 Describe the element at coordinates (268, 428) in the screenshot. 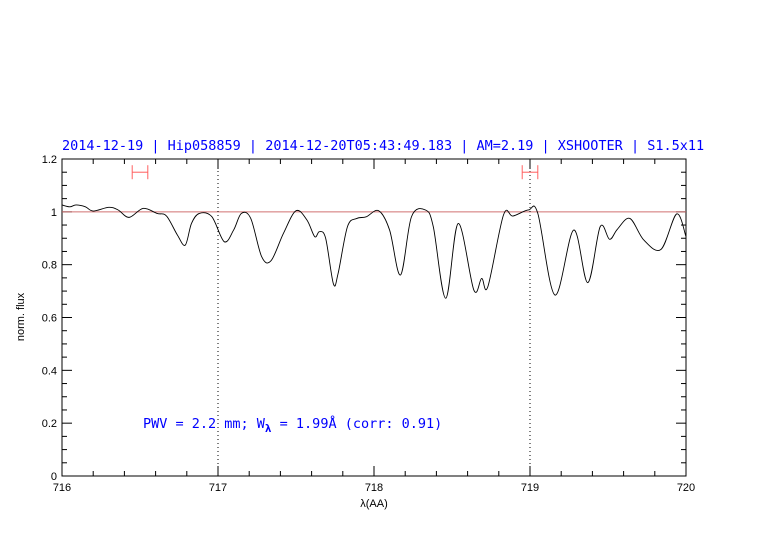

I see `annotation-sub: λ` at that location.